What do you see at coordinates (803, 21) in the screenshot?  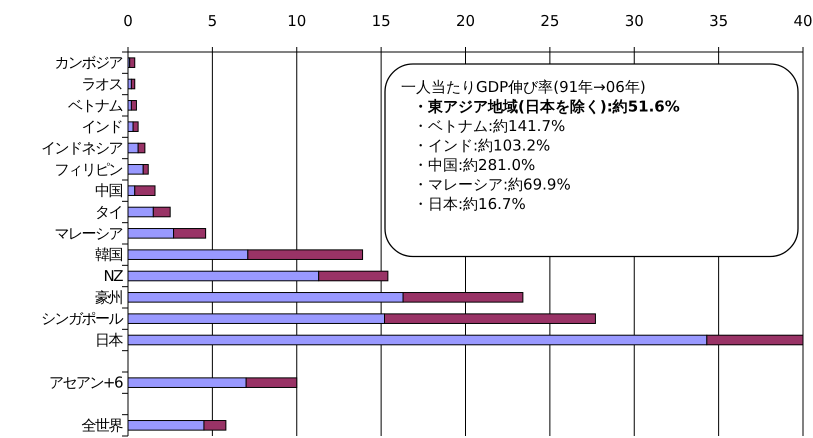 I see `x-tick-label: 40` at bounding box center [803, 21].